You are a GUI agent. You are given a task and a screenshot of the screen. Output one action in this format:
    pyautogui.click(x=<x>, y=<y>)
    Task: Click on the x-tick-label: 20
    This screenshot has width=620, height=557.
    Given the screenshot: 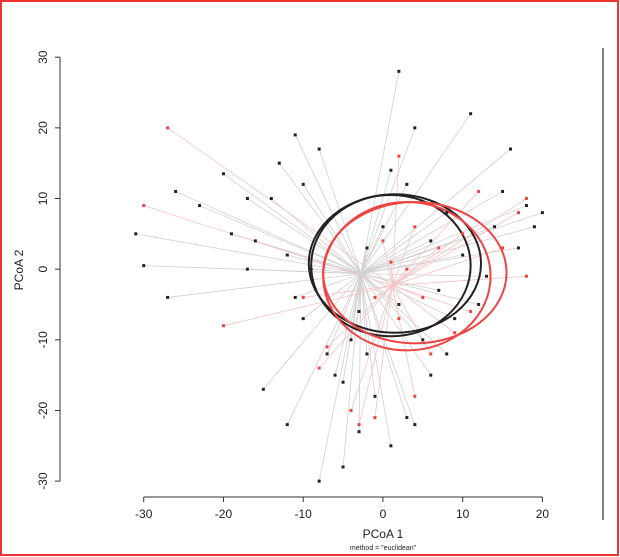 What is the action you would take?
    pyautogui.click(x=543, y=514)
    